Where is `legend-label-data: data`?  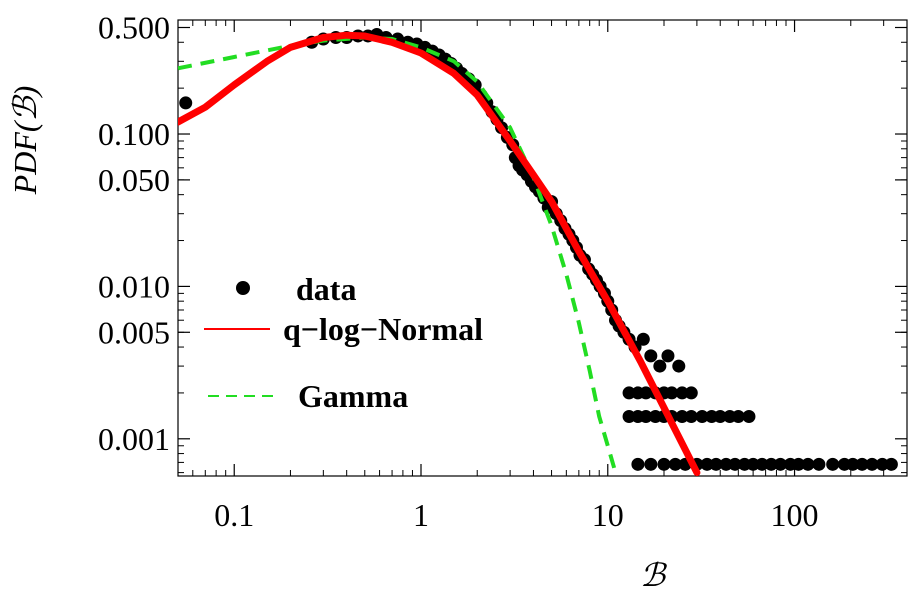
legend-label-data: data is located at coordinates (326, 289).